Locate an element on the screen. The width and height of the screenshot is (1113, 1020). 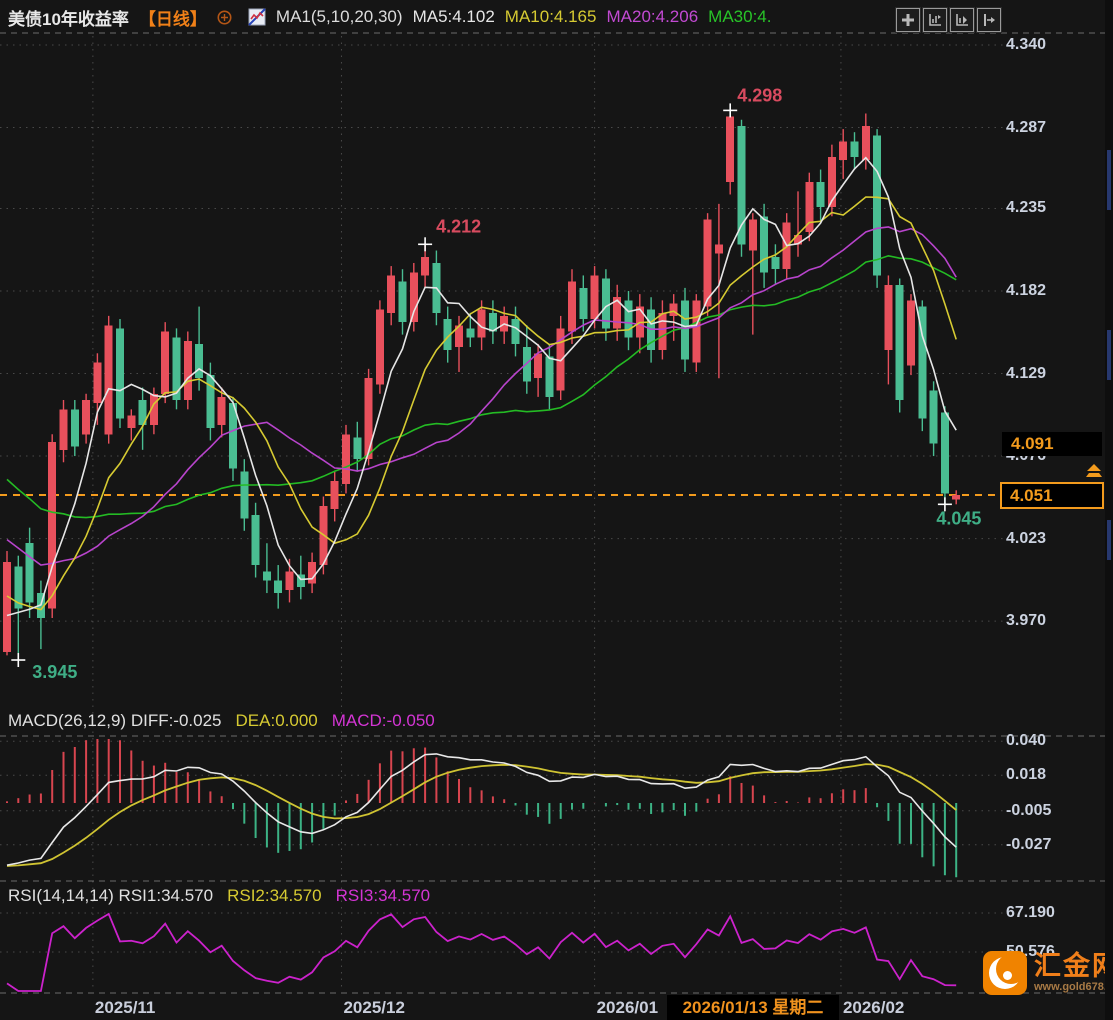
right-edge-strip is located at coordinates (1109, 510).